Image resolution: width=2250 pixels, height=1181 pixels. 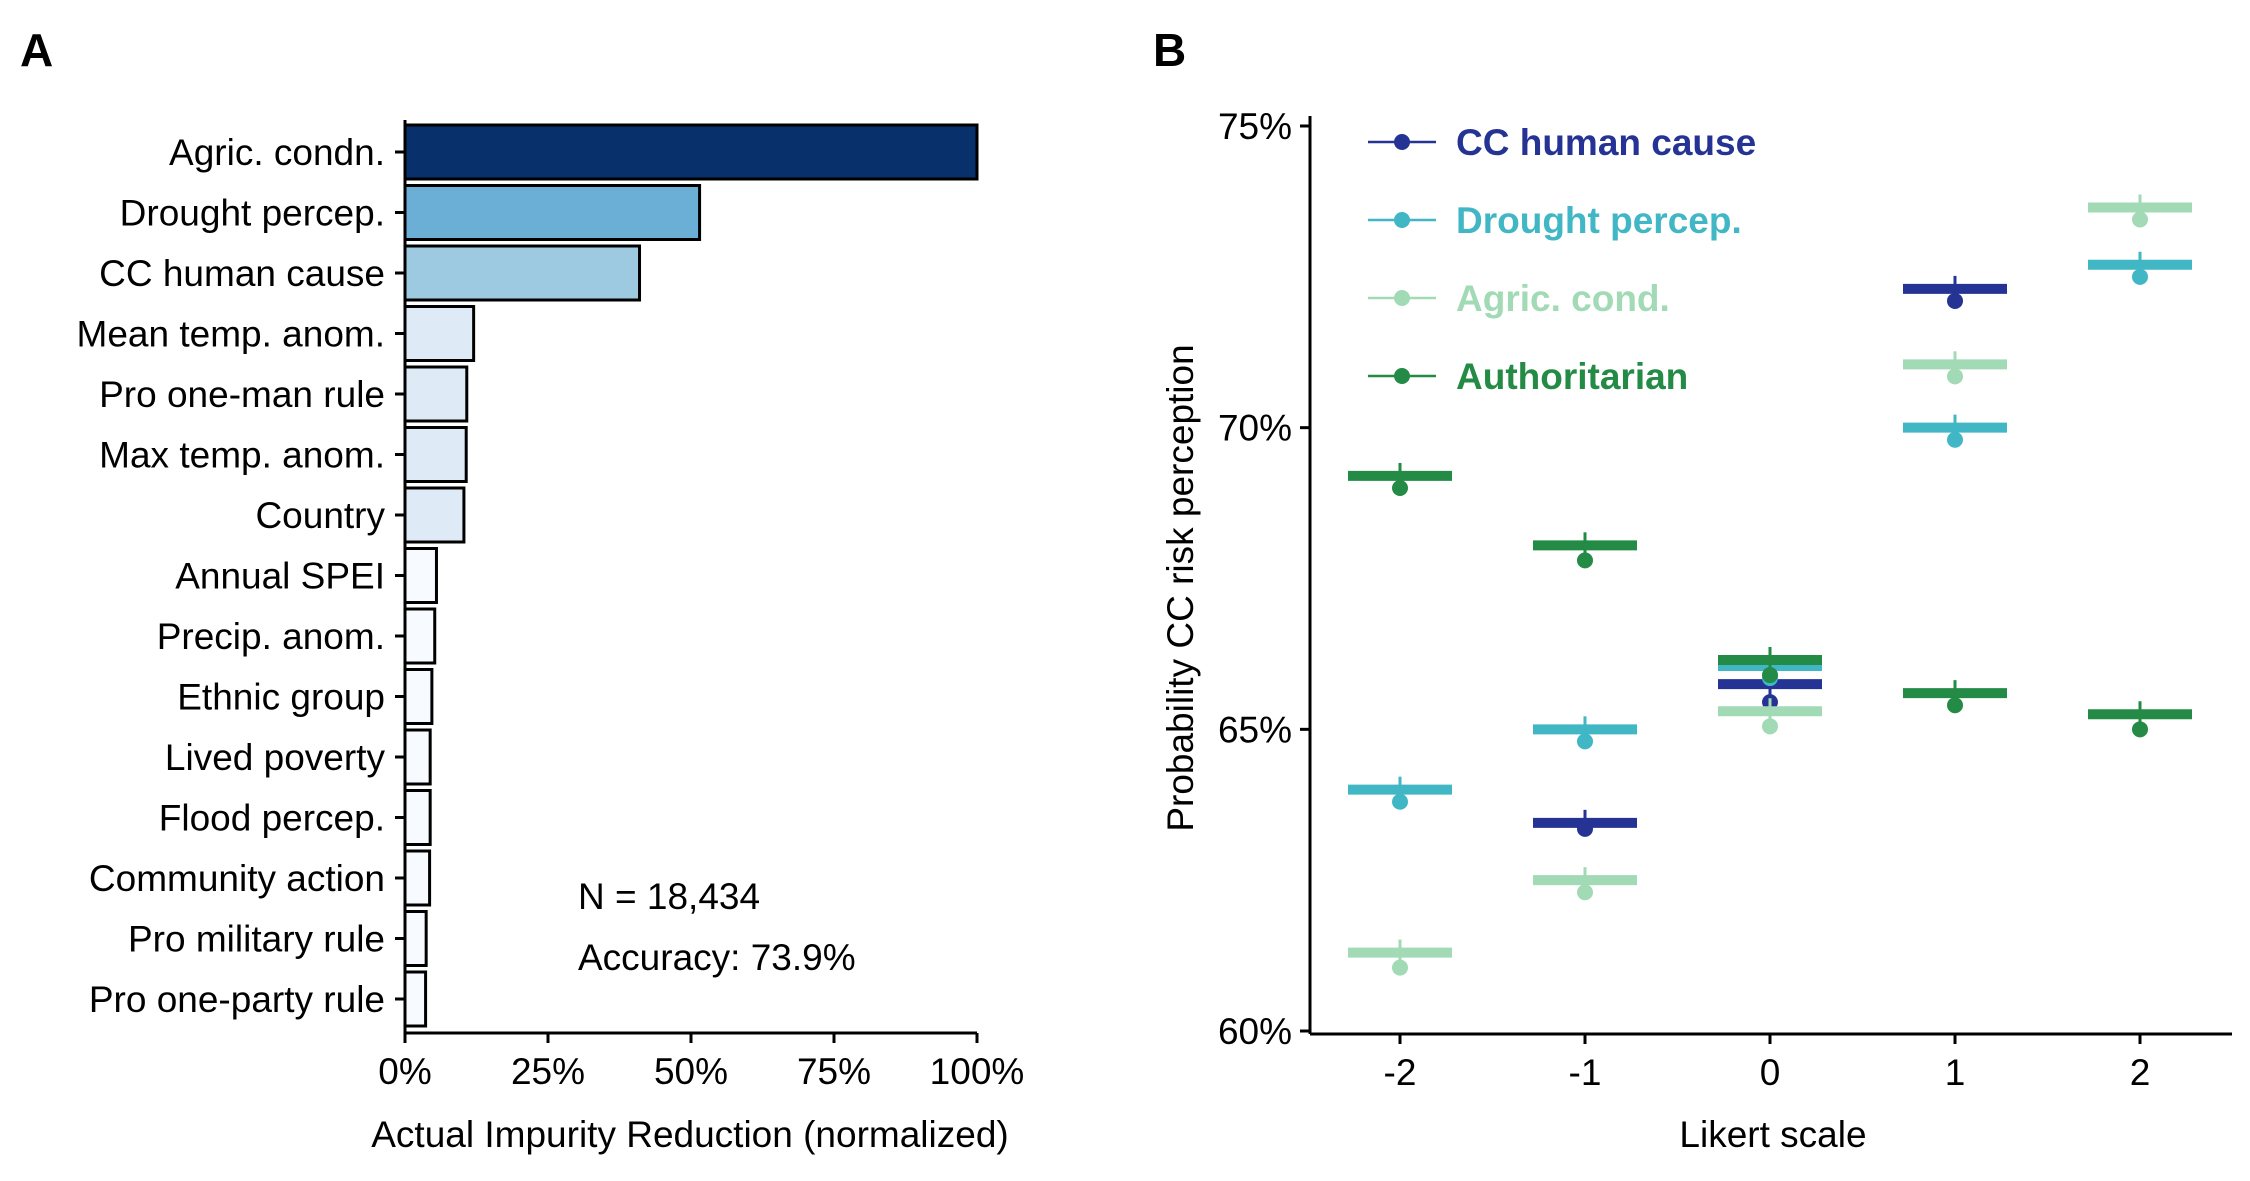 I want to click on x-tick-label: 2, so click(x=2140, y=1072).